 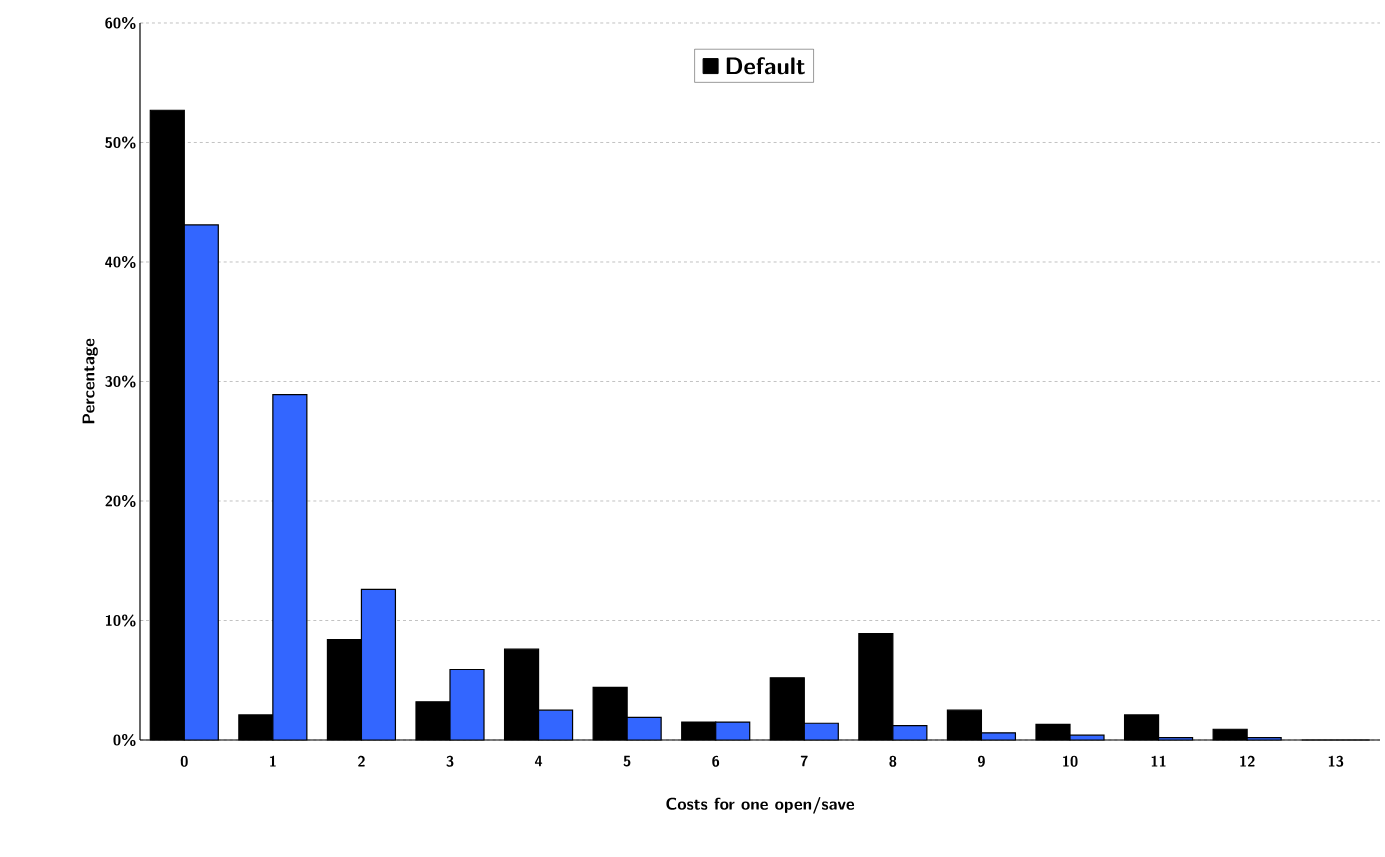 What do you see at coordinates (120, 381) in the screenshot?
I see `y-tick-label: 30%` at bounding box center [120, 381].